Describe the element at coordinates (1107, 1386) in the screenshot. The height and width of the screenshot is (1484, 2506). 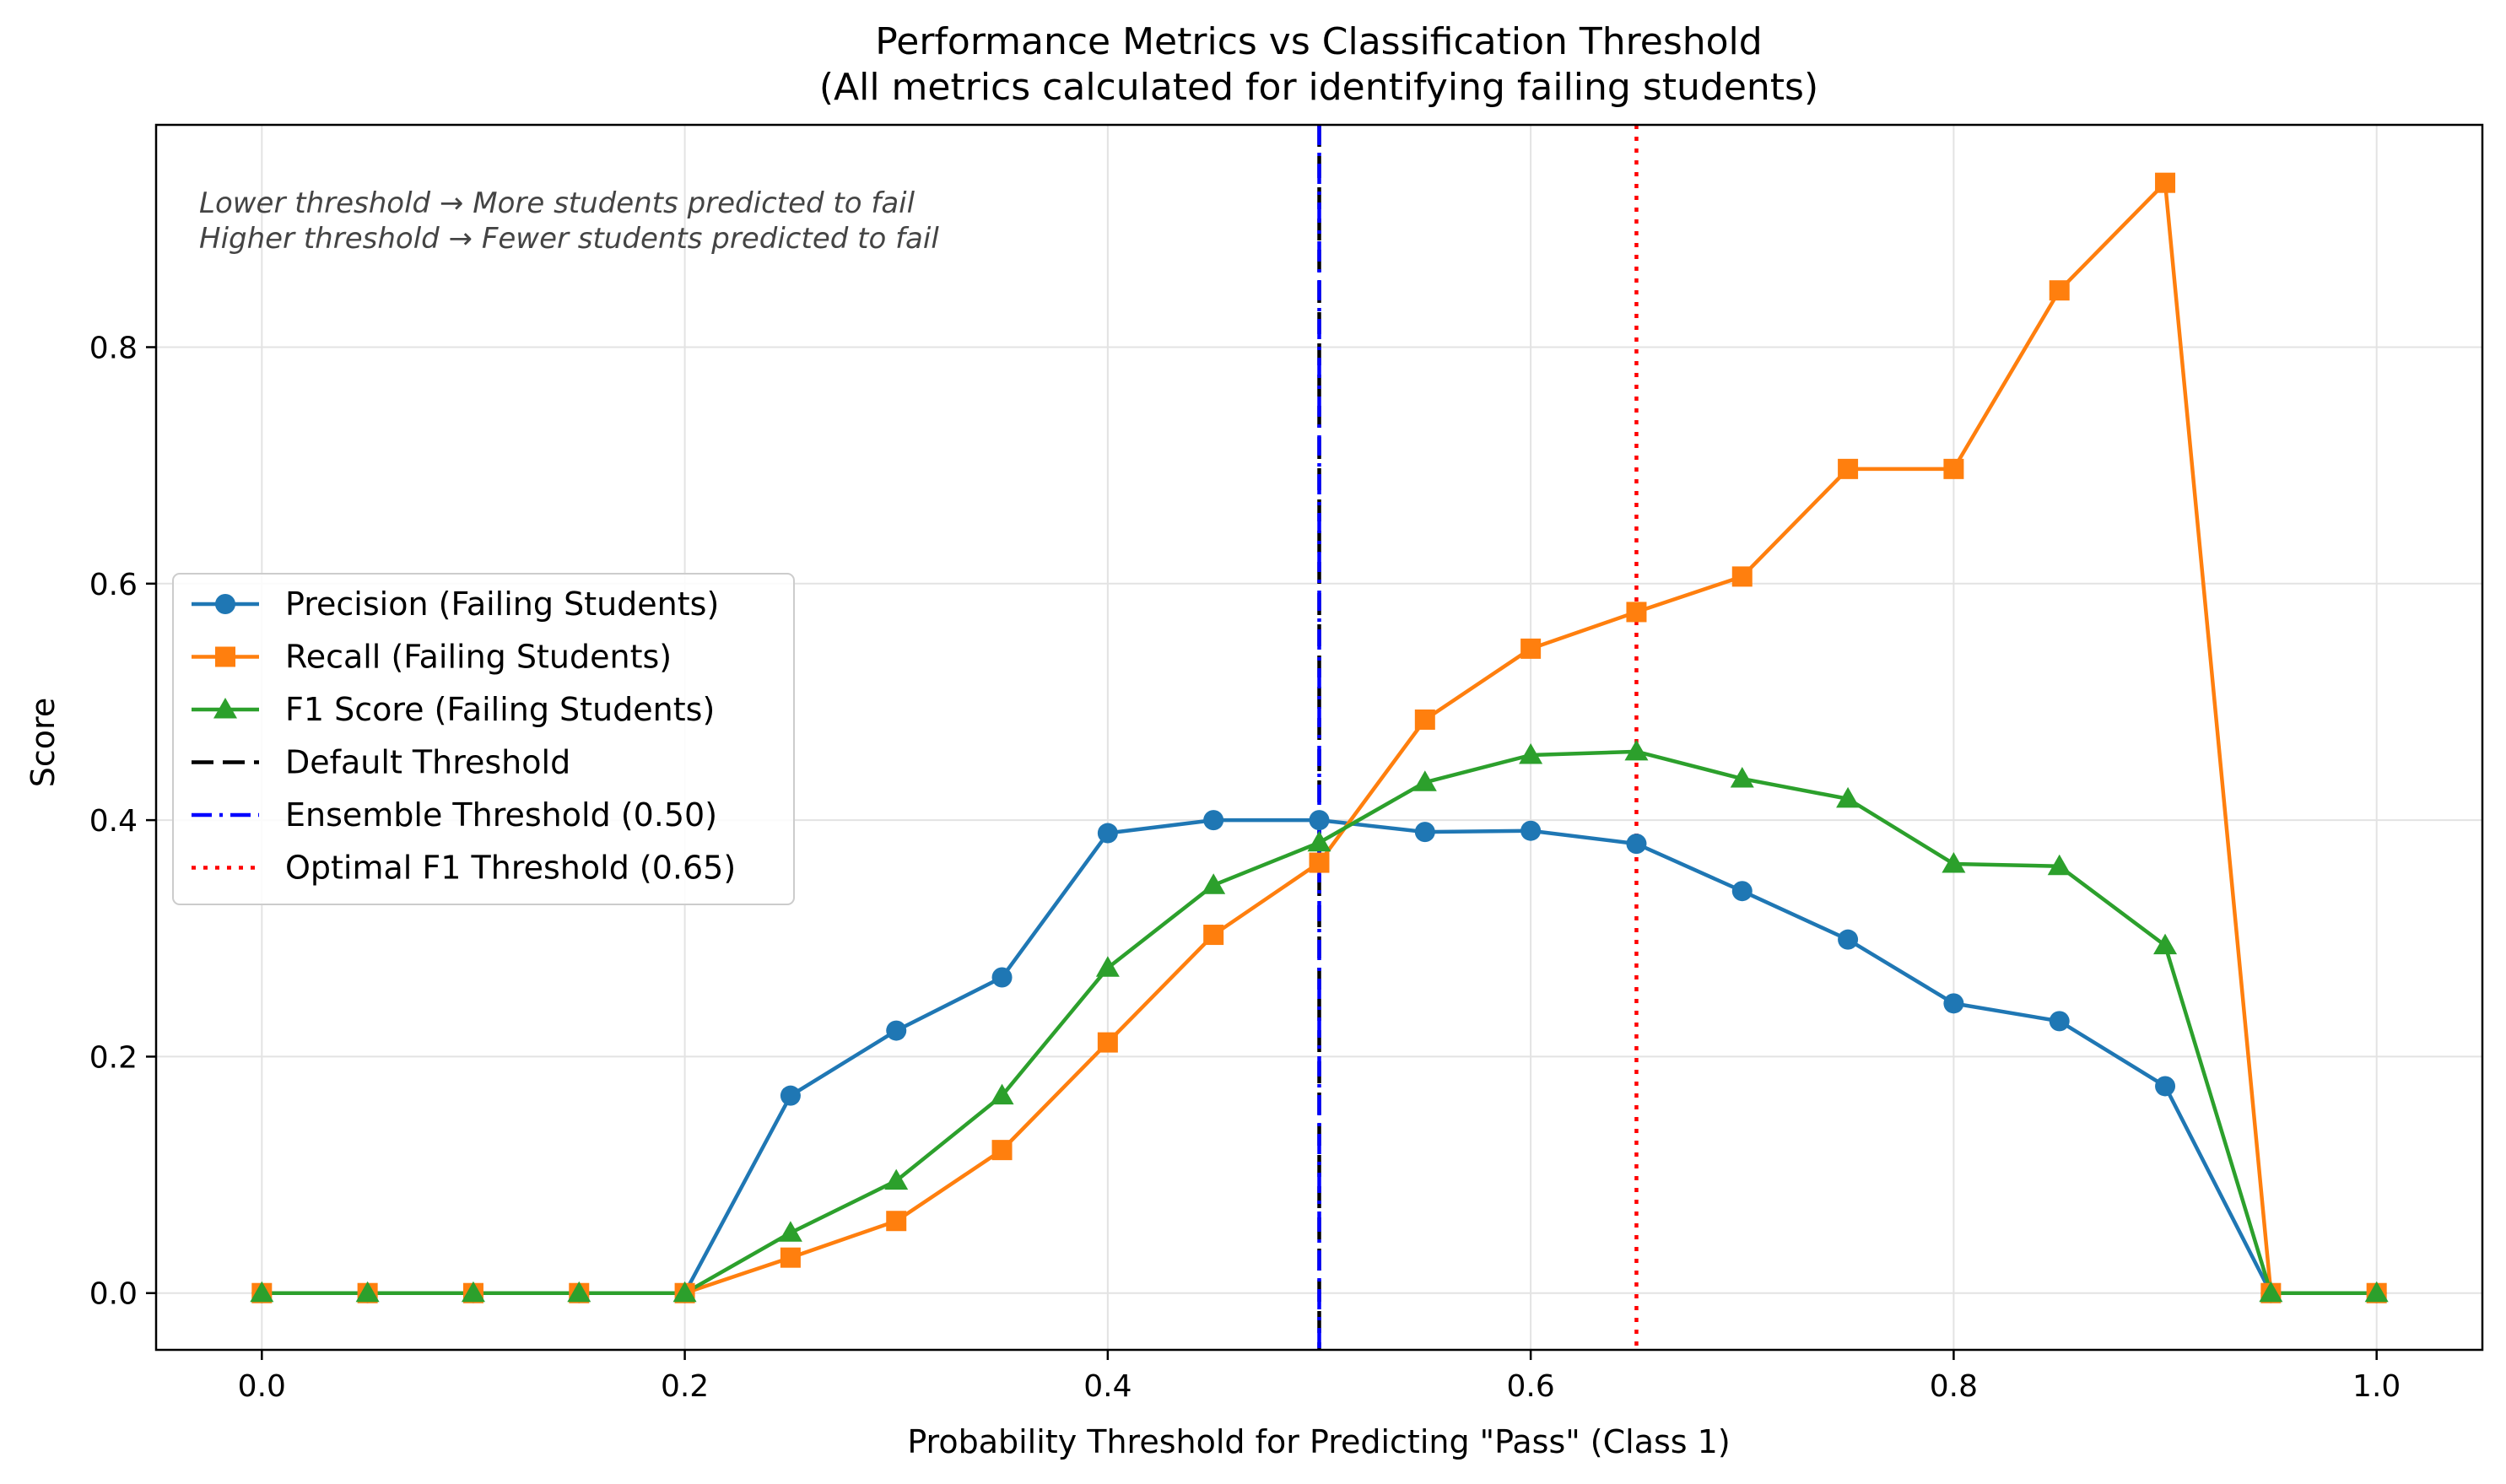
I see `x-tick-label-2: 0.4` at that location.